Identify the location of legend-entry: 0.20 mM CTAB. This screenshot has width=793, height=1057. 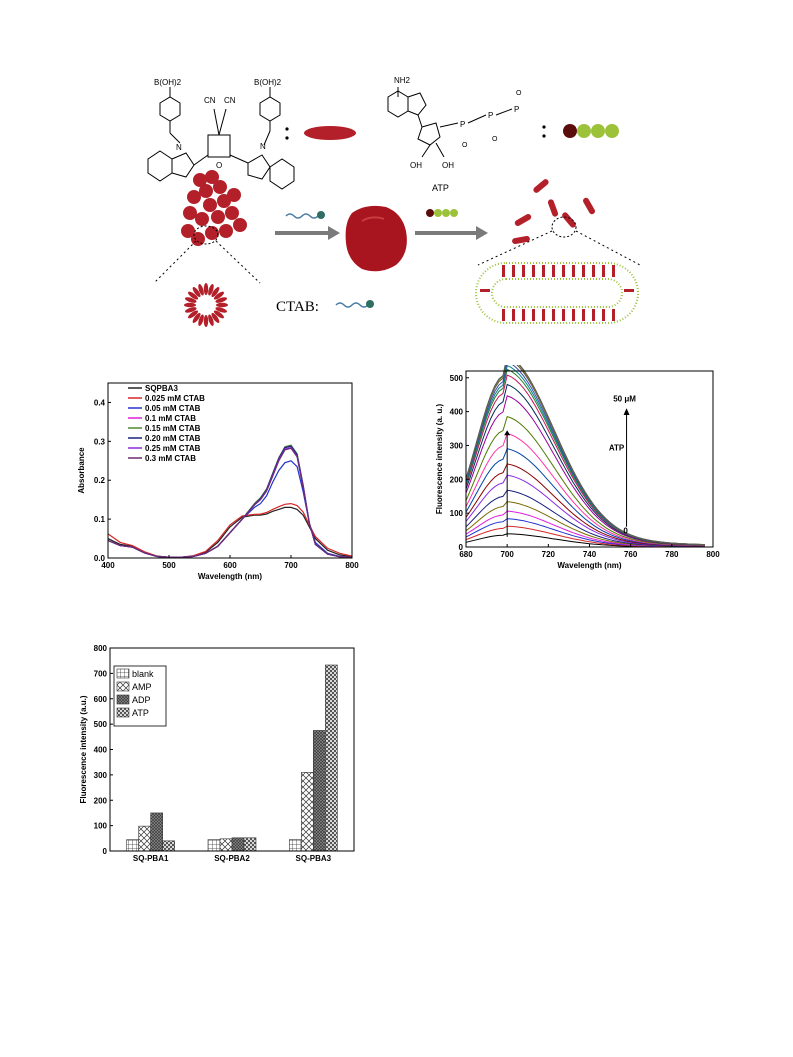
(173, 438).